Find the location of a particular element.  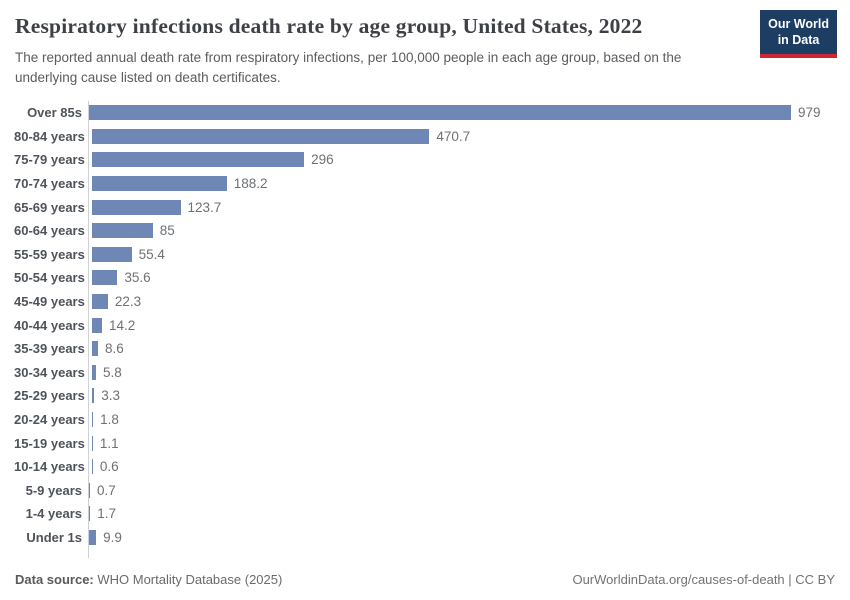

bar-track: 22.3 is located at coordinates (463, 302).